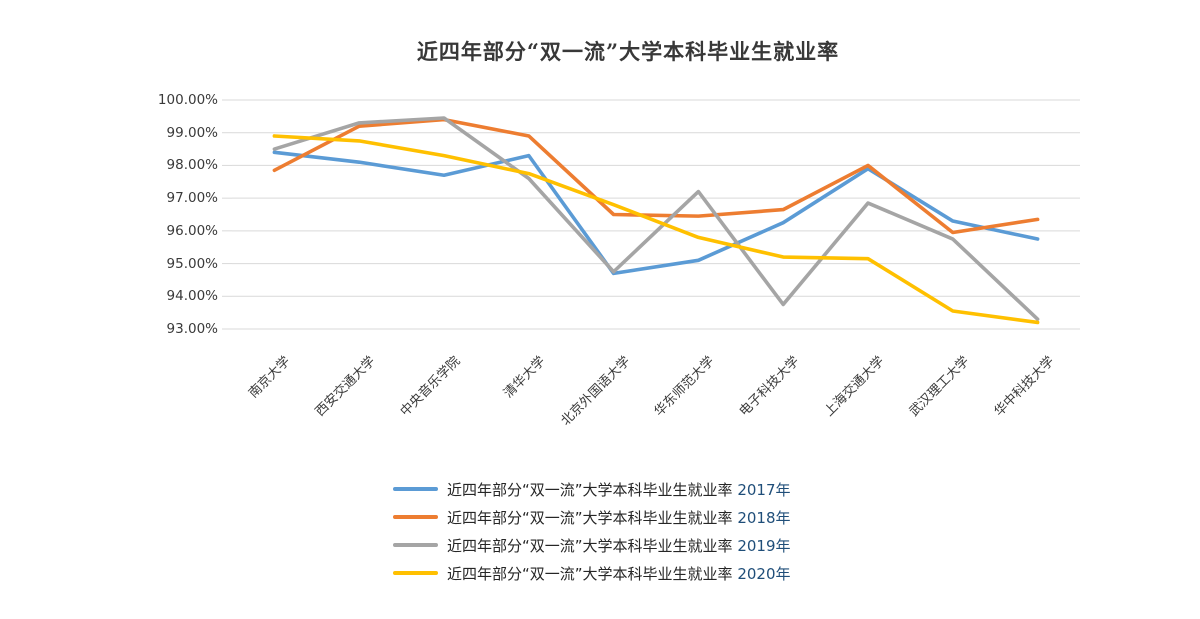 Image resolution: width=1200 pixels, height=619 pixels. What do you see at coordinates (192, 165) in the screenshot?
I see `y-axis-label: 98.00%` at bounding box center [192, 165].